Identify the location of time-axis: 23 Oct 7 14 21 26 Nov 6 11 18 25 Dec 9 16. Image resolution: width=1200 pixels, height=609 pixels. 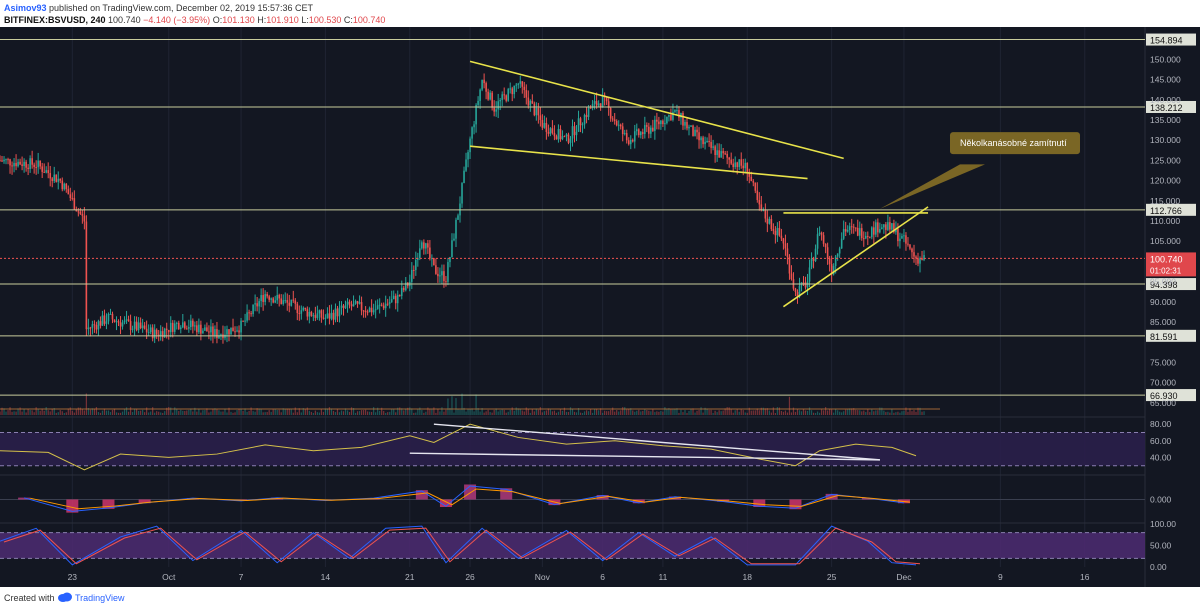
(579, 577).